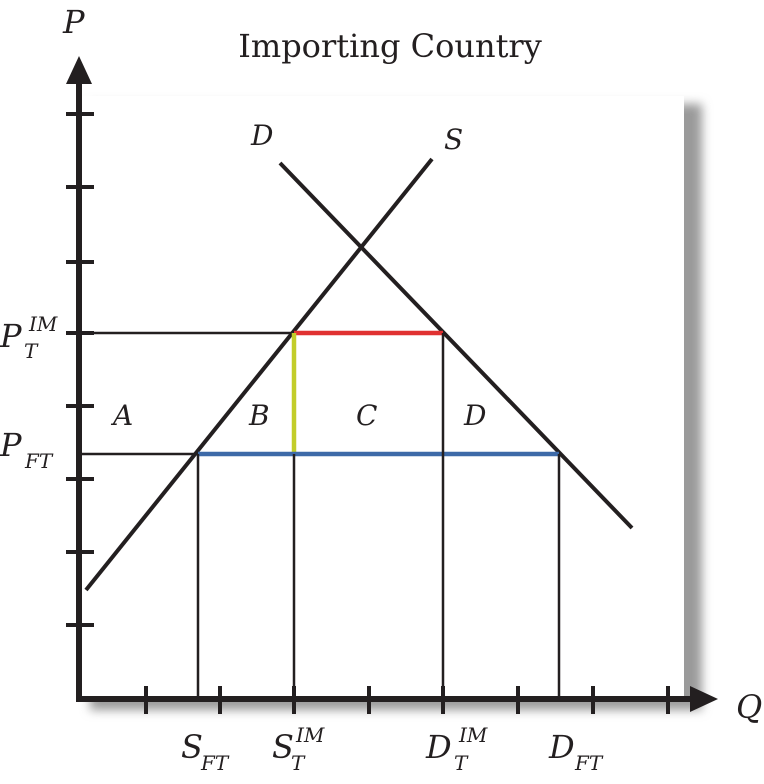 The width and height of the screenshot is (764, 784). Describe the element at coordinates (73, 22) in the screenshot. I see `y-axis-label: P` at that location.